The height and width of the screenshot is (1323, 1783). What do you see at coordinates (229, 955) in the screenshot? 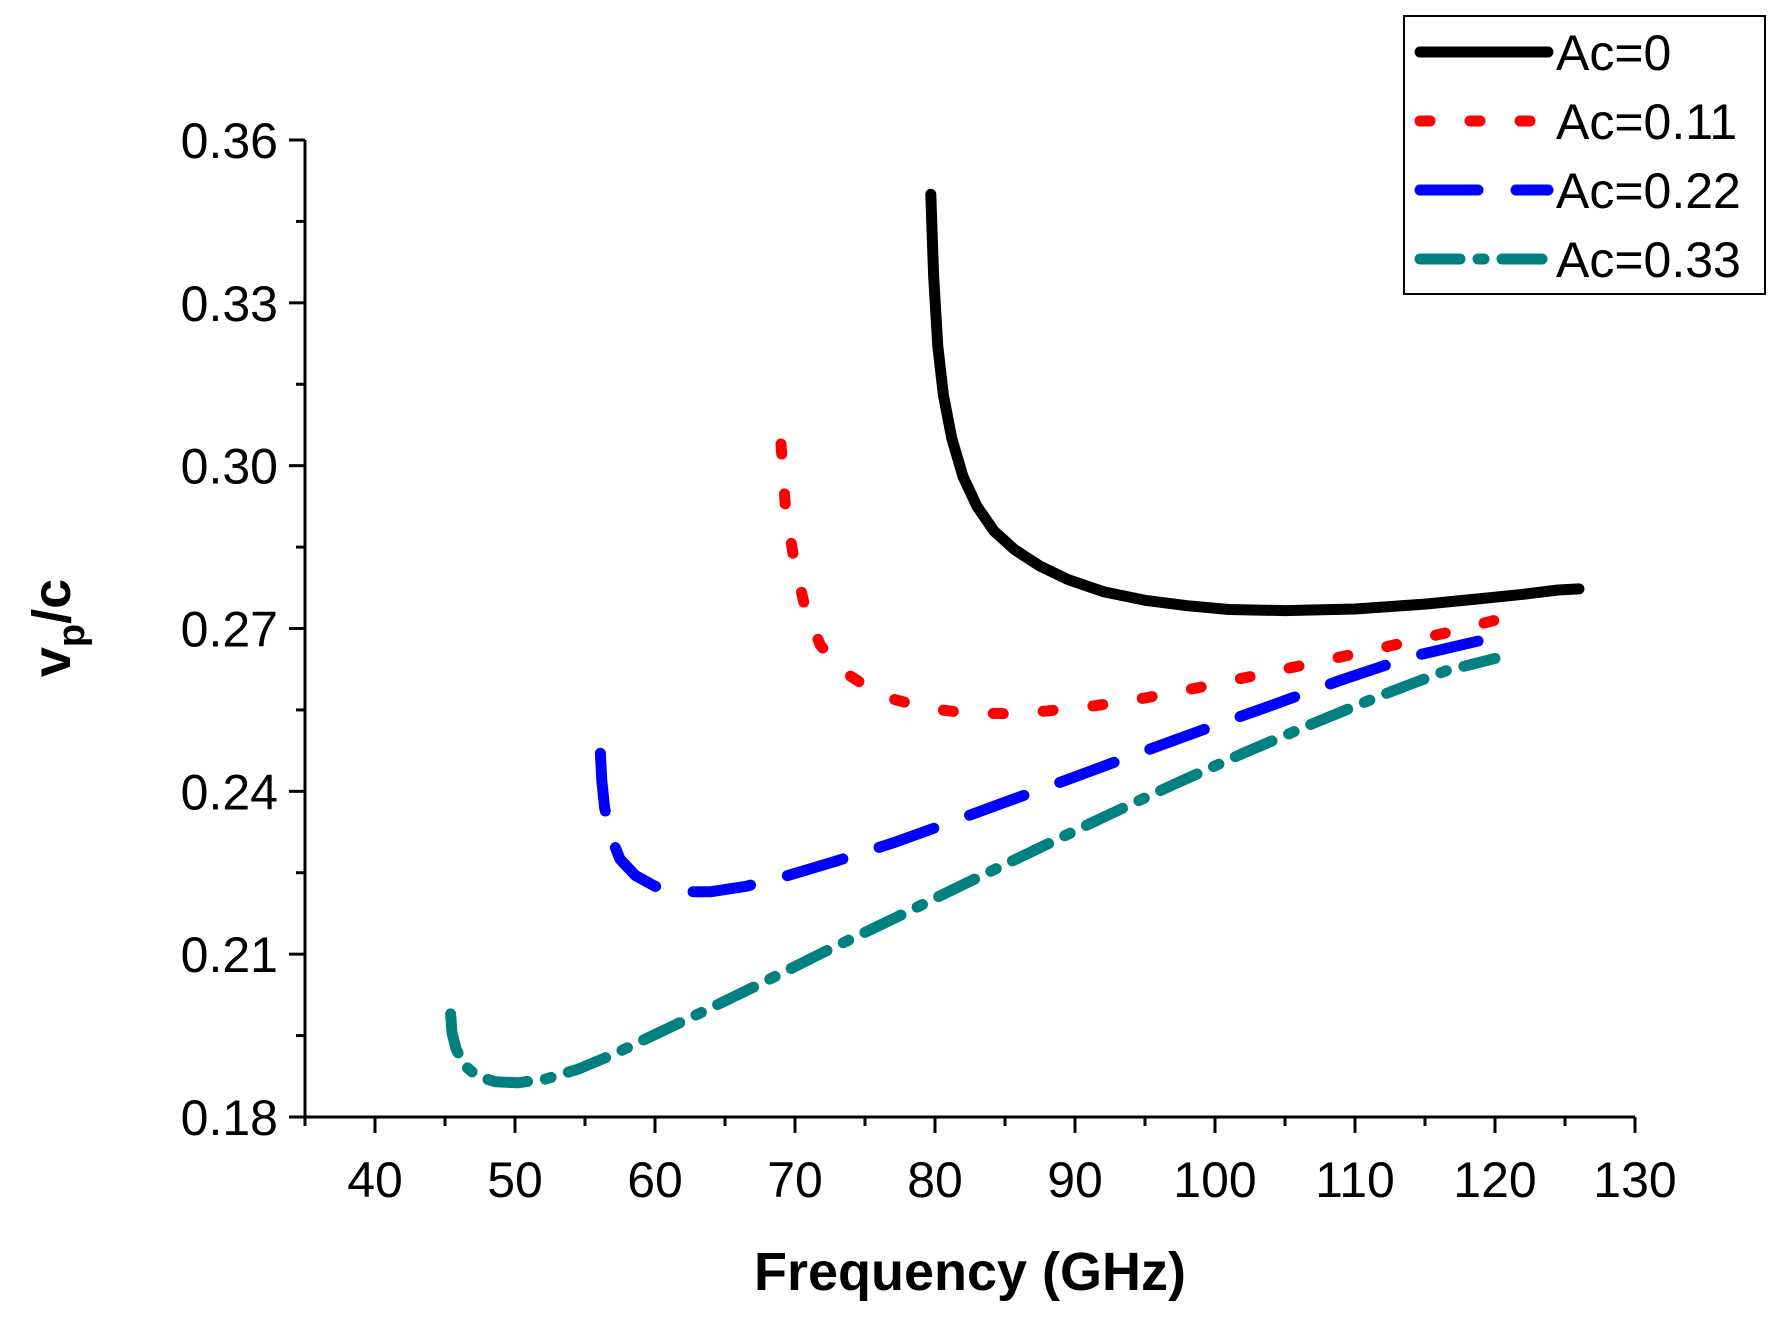
I see `y-tick-label: 0.21` at bounding box center [229, 955].